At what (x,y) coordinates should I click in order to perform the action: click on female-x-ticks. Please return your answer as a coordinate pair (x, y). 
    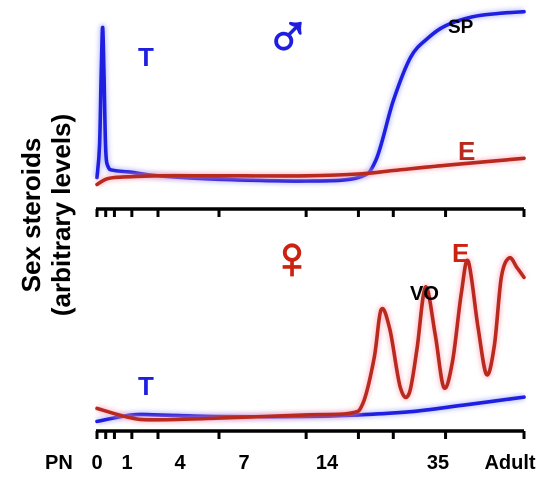
    Looking at the image, I should click on (310, 435).